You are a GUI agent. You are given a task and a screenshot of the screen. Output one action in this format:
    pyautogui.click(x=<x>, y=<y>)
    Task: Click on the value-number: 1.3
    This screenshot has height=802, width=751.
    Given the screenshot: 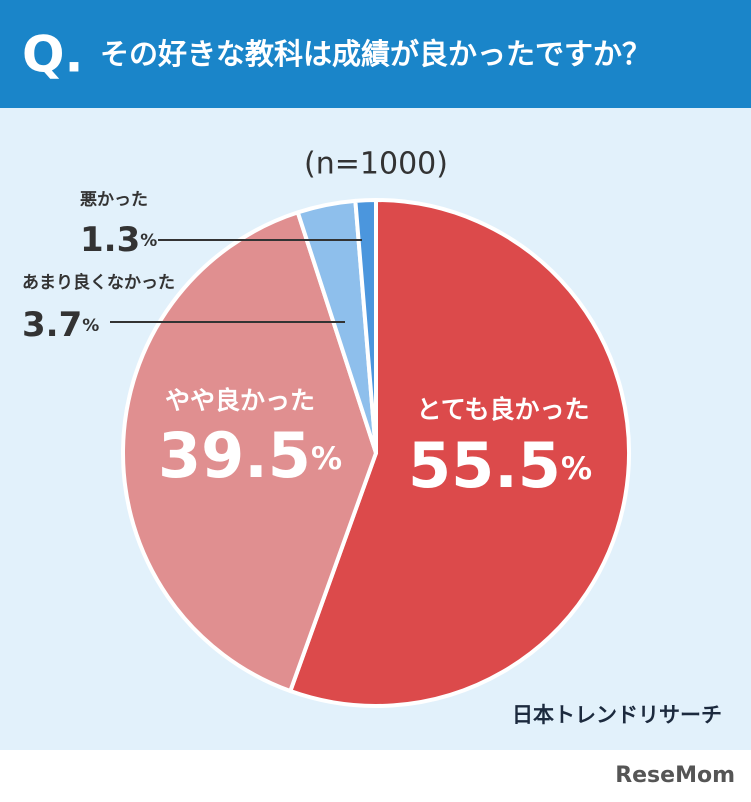 What is the action you would take?
    pyautogui.click(x=110, y=240)
    